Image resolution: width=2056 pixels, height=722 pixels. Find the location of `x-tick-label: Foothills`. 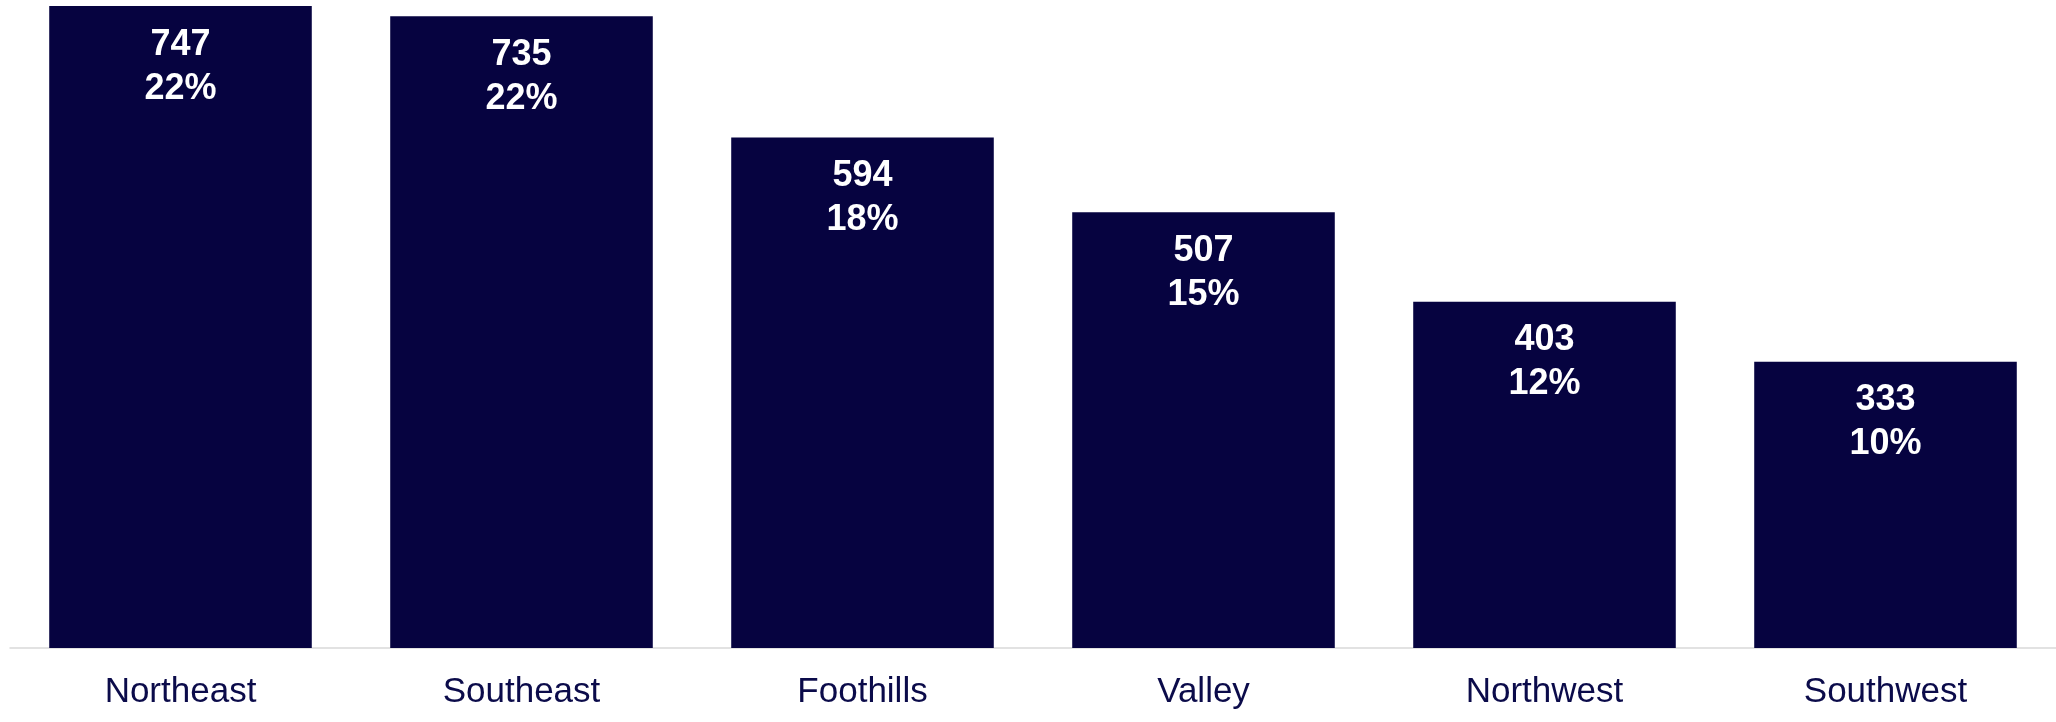

x-tick-label: Foothills is located at coordinates (862, 689).